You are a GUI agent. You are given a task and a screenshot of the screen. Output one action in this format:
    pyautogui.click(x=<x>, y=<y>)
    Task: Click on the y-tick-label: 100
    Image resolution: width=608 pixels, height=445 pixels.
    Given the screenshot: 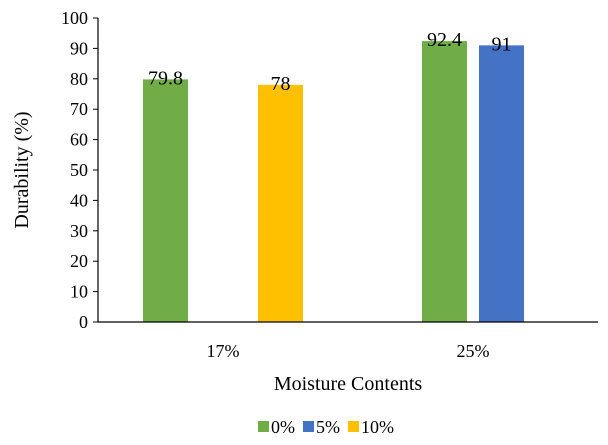 What is the action you would take?
    pyautogui.click(x=74, y=18)
    